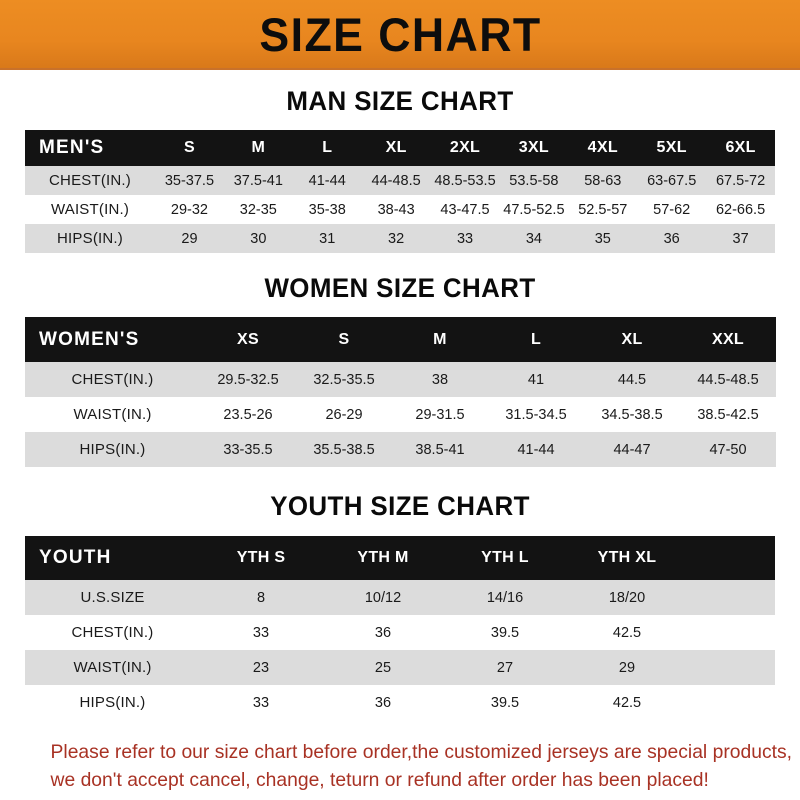 This screenshot has height=800, width=800. What do you see at coordinates (344, 379) in the screenshot?
I see `women-cell-0-1: 32.5-35.5` at bounding box center [344, 379].